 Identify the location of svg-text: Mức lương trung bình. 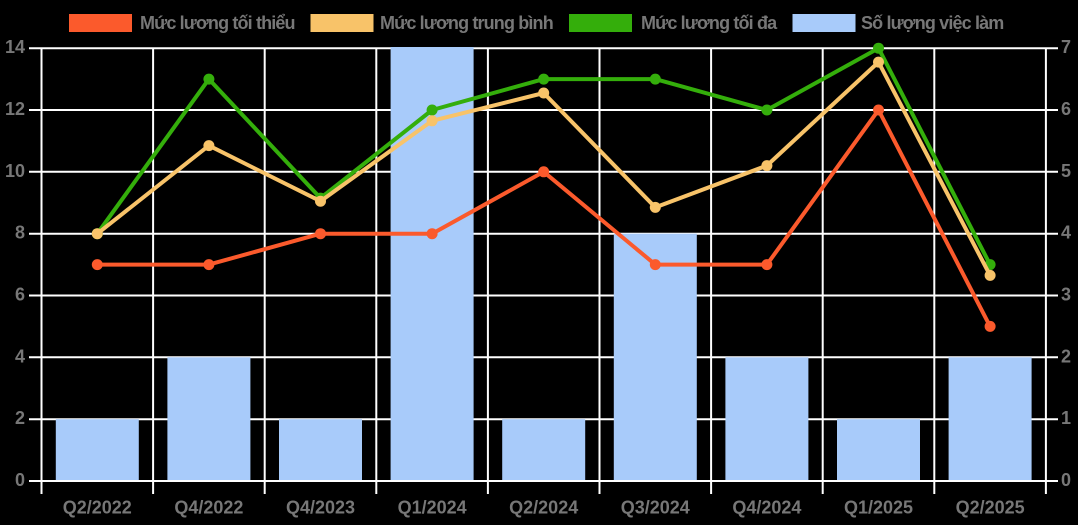
(466, 23).